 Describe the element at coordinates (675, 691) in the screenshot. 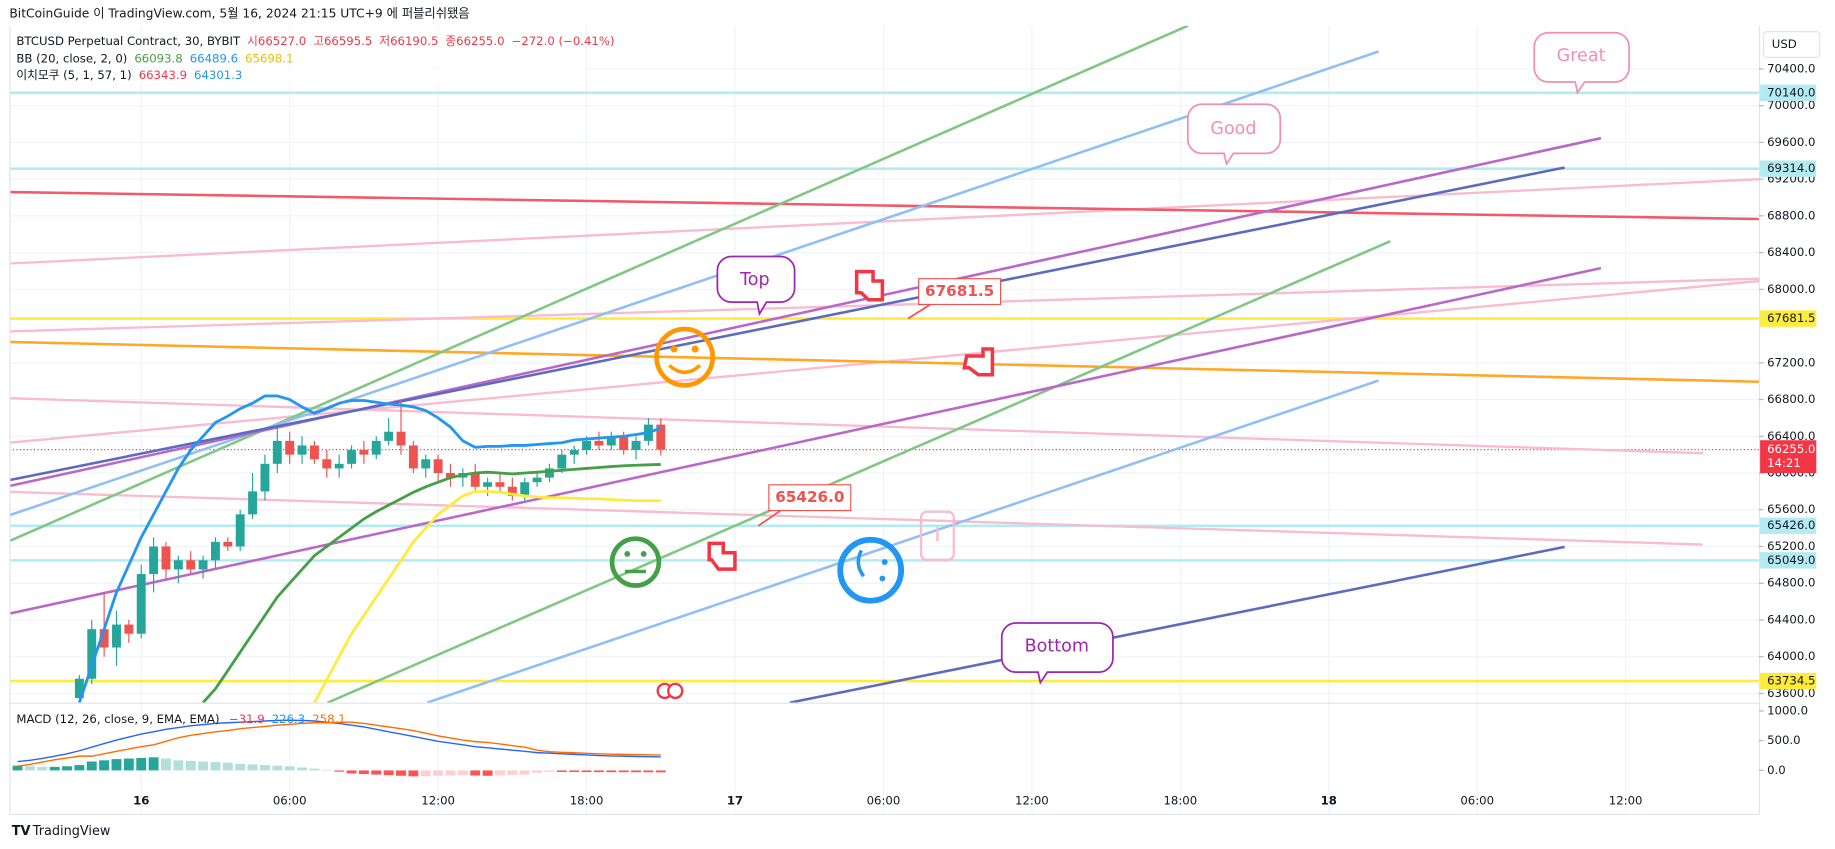

I see `event-icon` at that location.